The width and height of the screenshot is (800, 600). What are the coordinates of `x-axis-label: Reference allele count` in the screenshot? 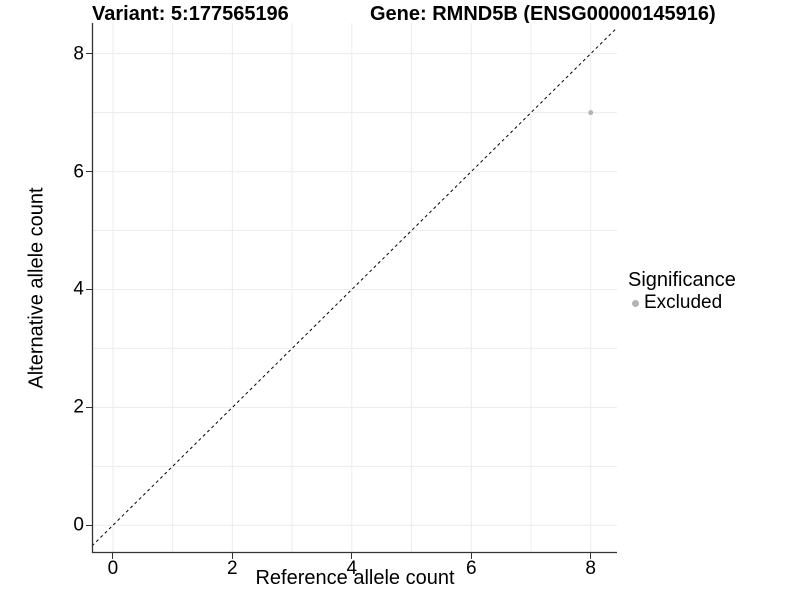 It's located at (355, 578).